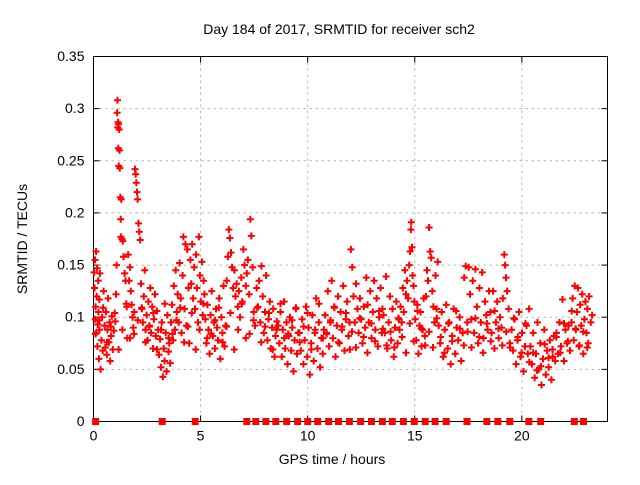 Image resolution: width=640 pixels, height=485 pixels. What do you see at coordinates (332, 459) in the screenshot?
I see `x-axis-label: GPS time / hours` at bounding box center [332, 459].